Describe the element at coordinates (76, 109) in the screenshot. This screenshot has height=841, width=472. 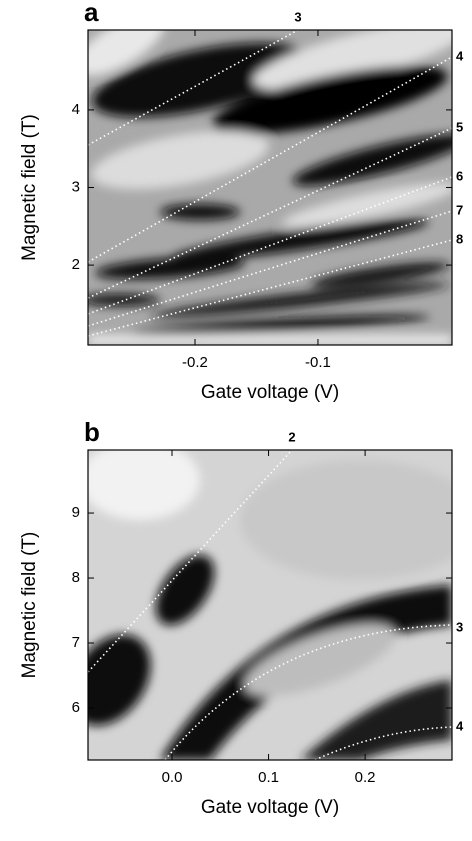
I see `y-tick-label: 4` at that location.